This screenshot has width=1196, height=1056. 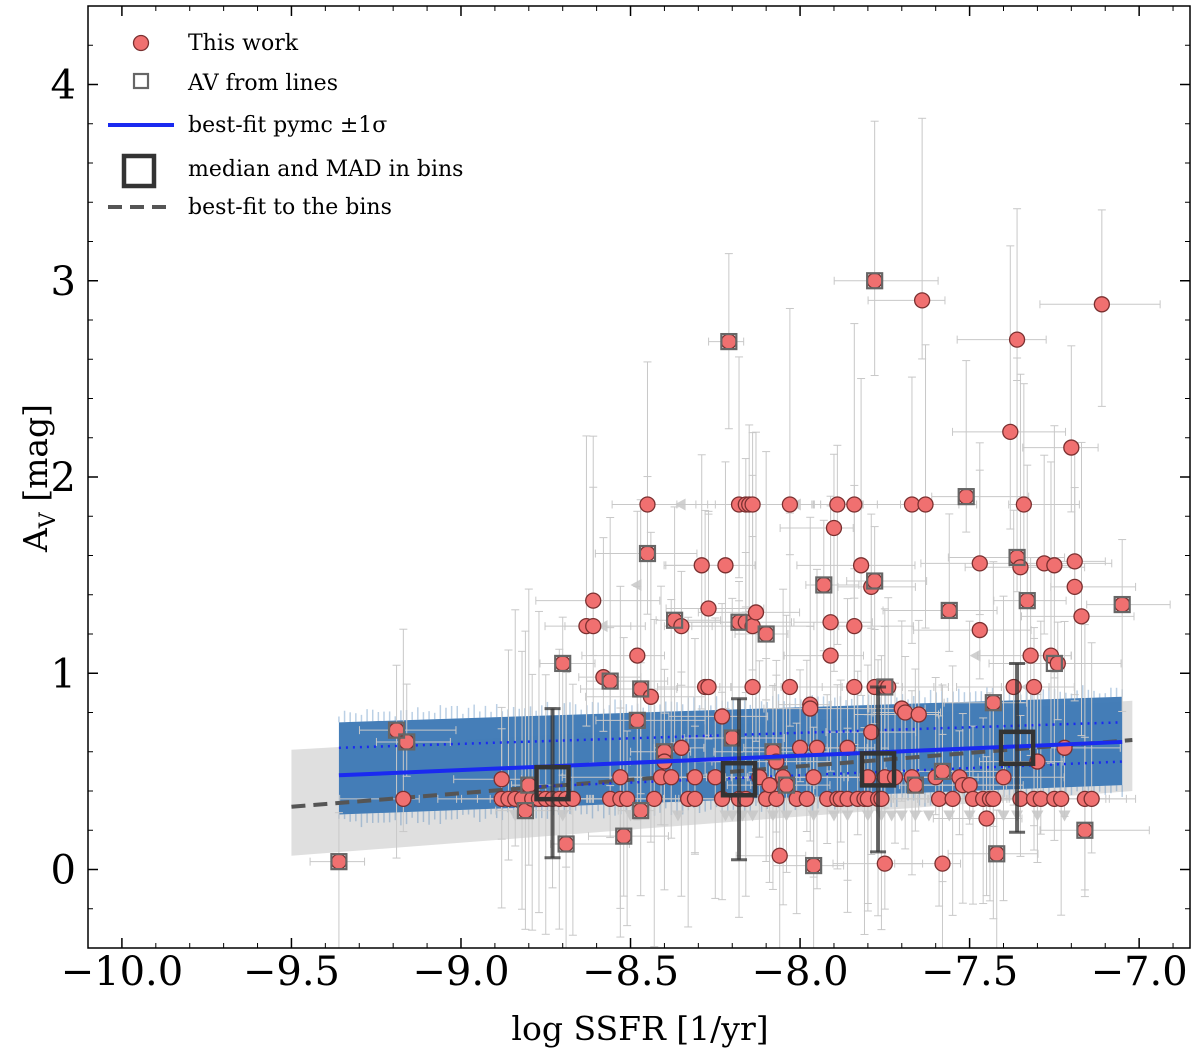 I want to click on x-tick-label: −10.0, so click(x=122, y=972).